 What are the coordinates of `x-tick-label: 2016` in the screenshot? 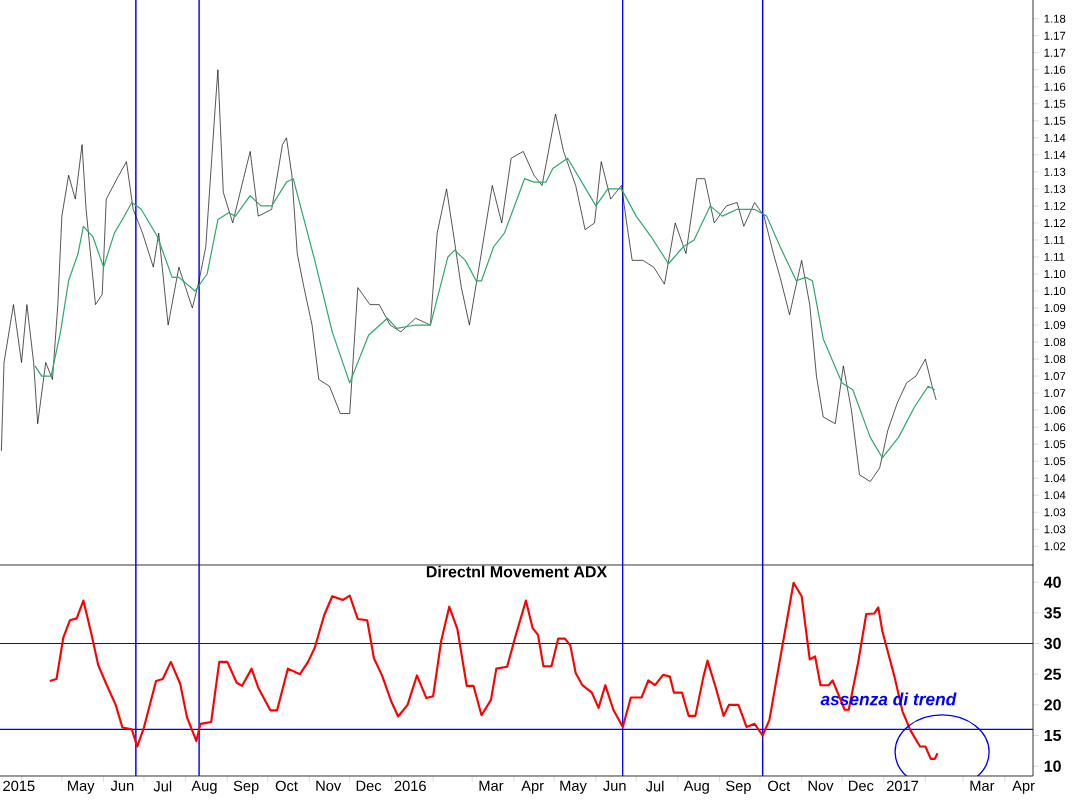 It's located at (410, 786).